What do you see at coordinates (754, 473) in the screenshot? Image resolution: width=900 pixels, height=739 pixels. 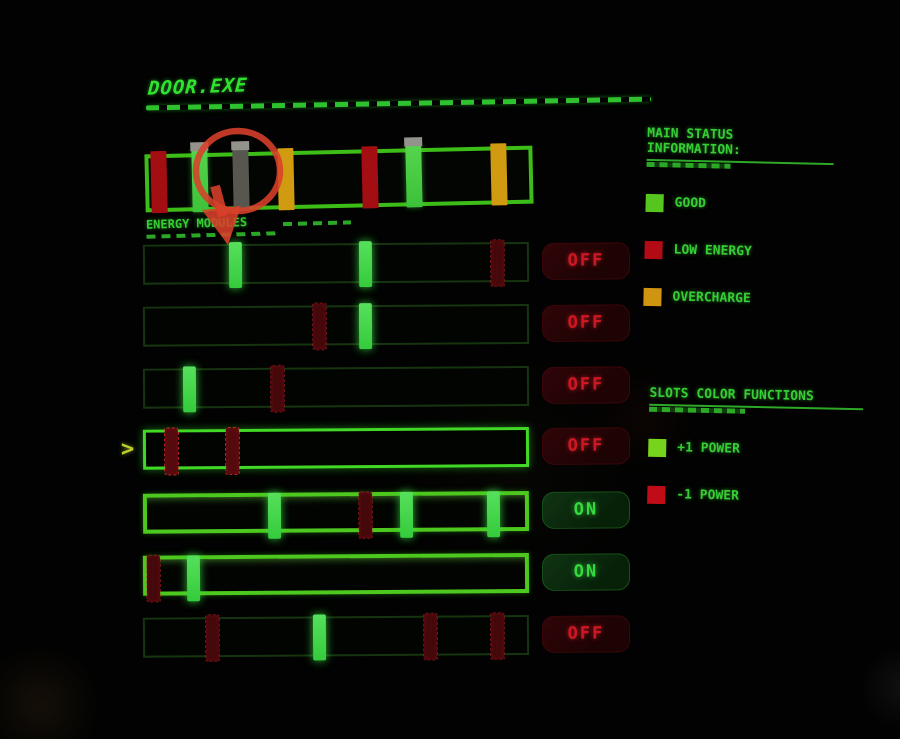 I see `slots-color-legend: +1 POWER -1 POWER` at bounding box center [754, 473].